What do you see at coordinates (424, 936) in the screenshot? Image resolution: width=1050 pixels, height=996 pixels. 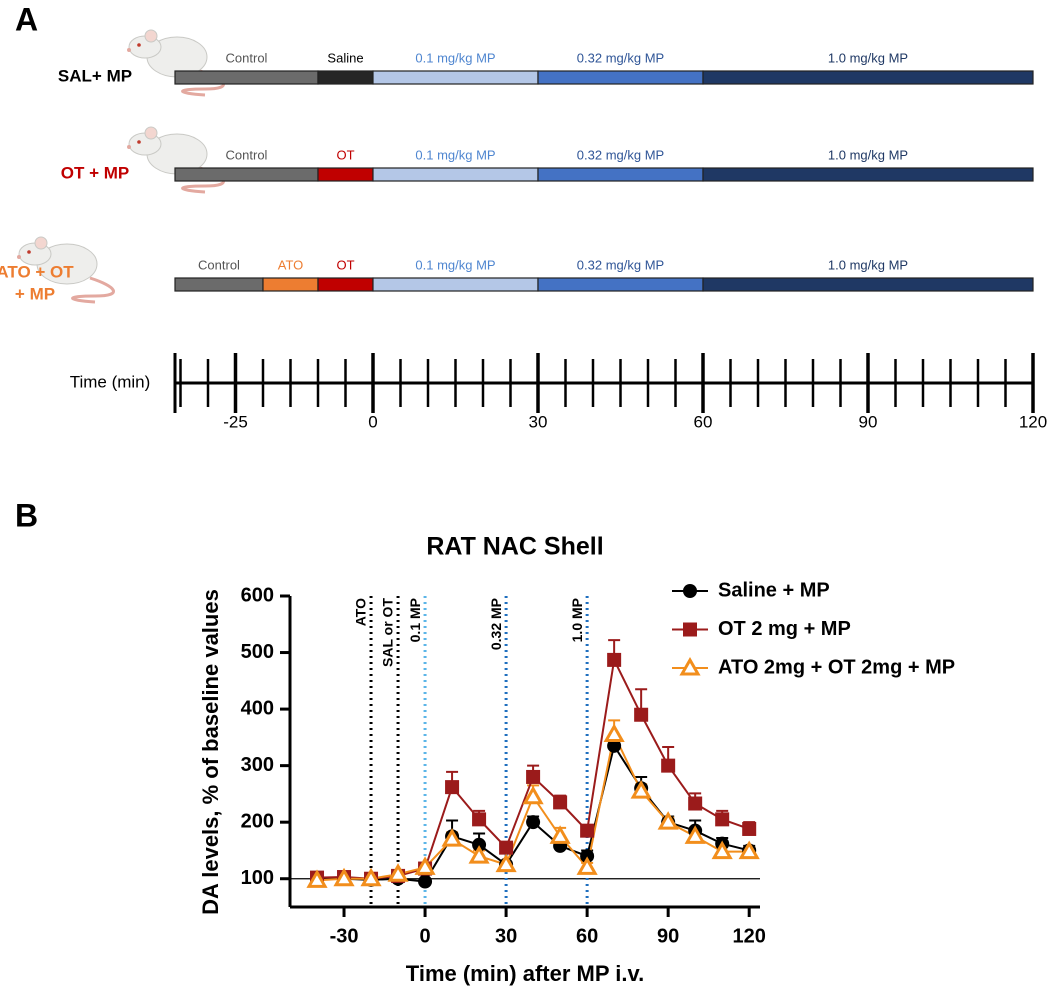 I see `x-tick-label: 0` at bounding box center [424, 936].